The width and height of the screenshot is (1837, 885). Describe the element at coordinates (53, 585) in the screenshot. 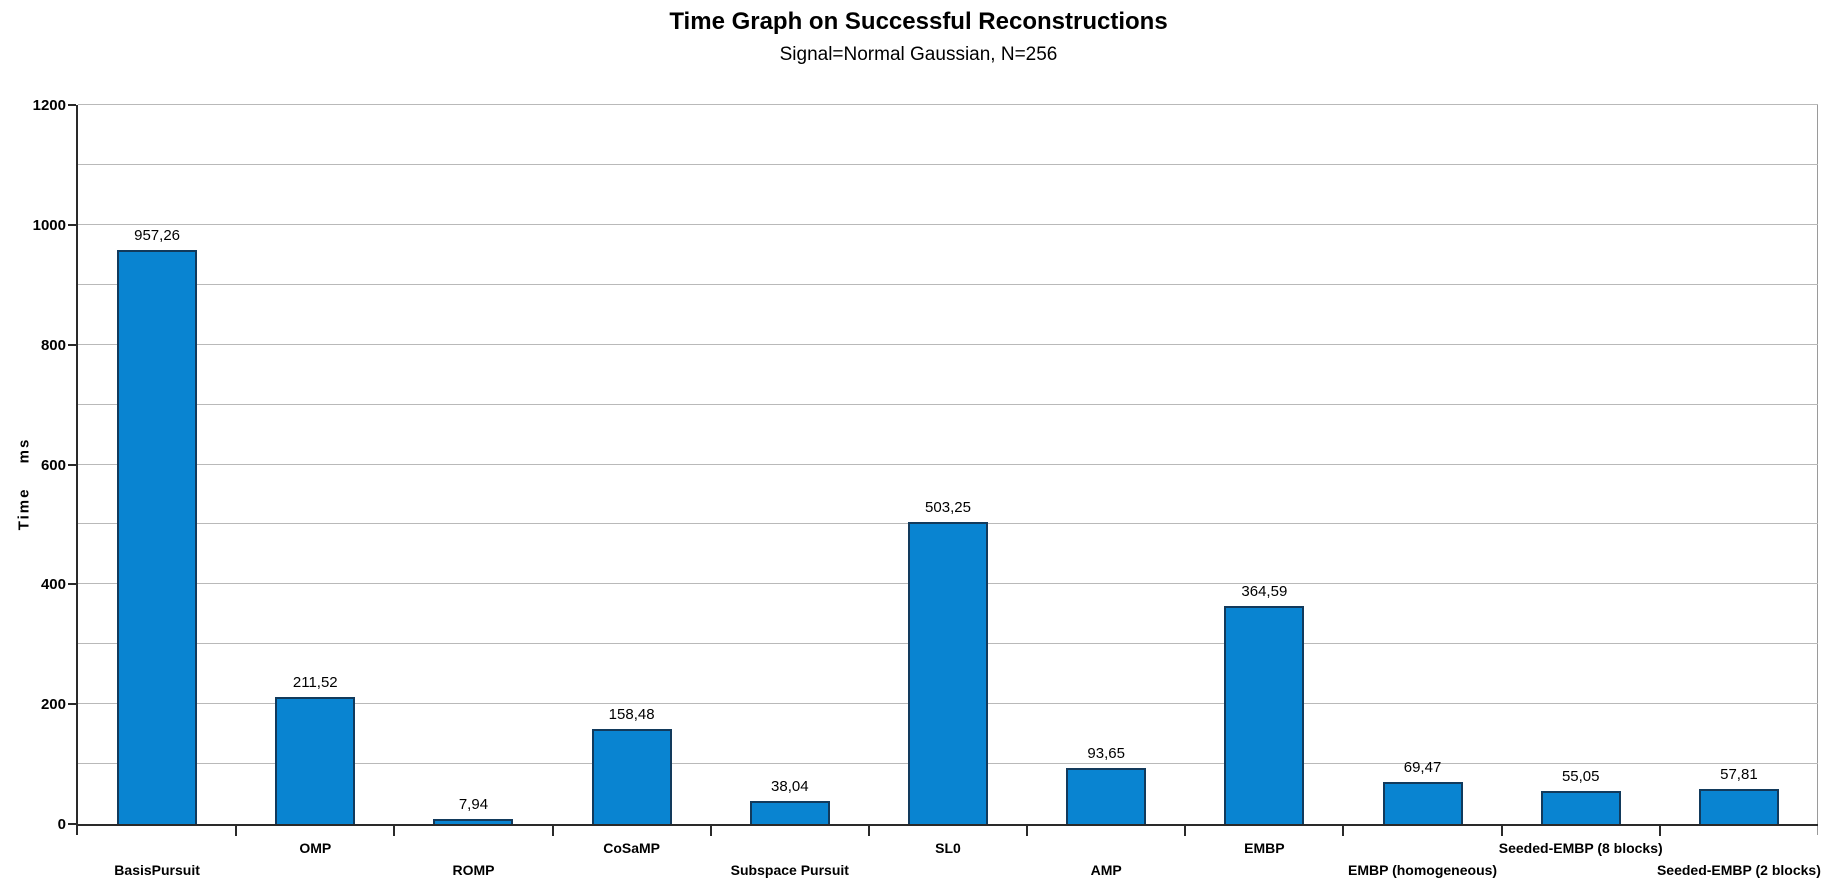

I see `y-axis-tick-label: 400` at that location.